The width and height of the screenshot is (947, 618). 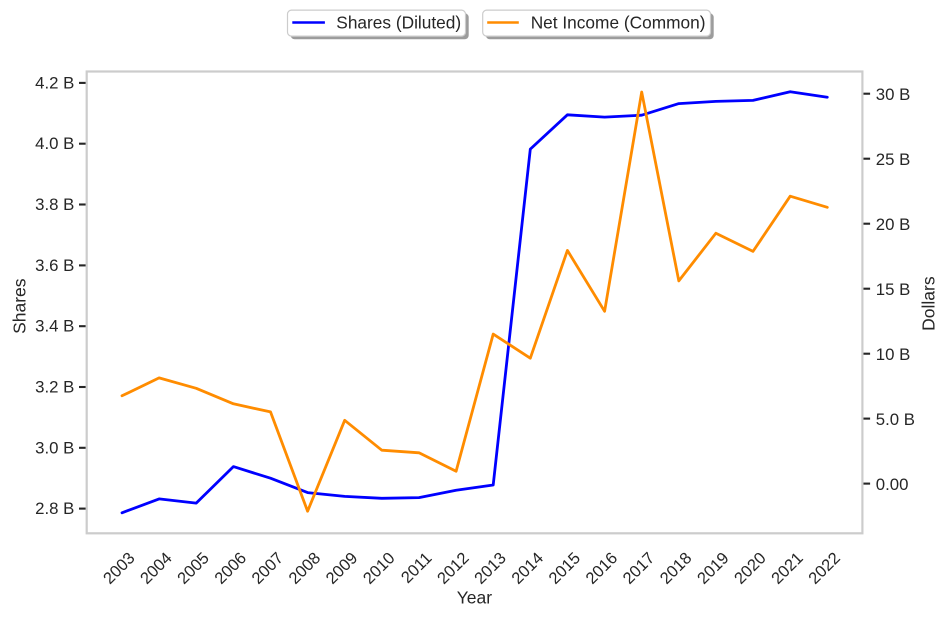 What do you see at coordinates (156, 568) in the screenshot?
I see `svg-text: 2004` at bounding box center [156, 568].